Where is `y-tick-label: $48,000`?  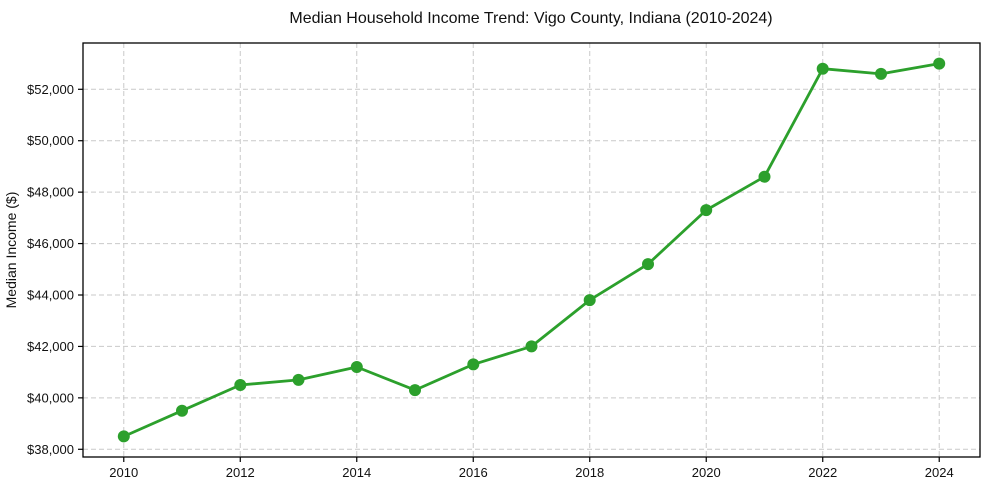
y-tick-label: $48,000 is located at coordinates (50, 192).